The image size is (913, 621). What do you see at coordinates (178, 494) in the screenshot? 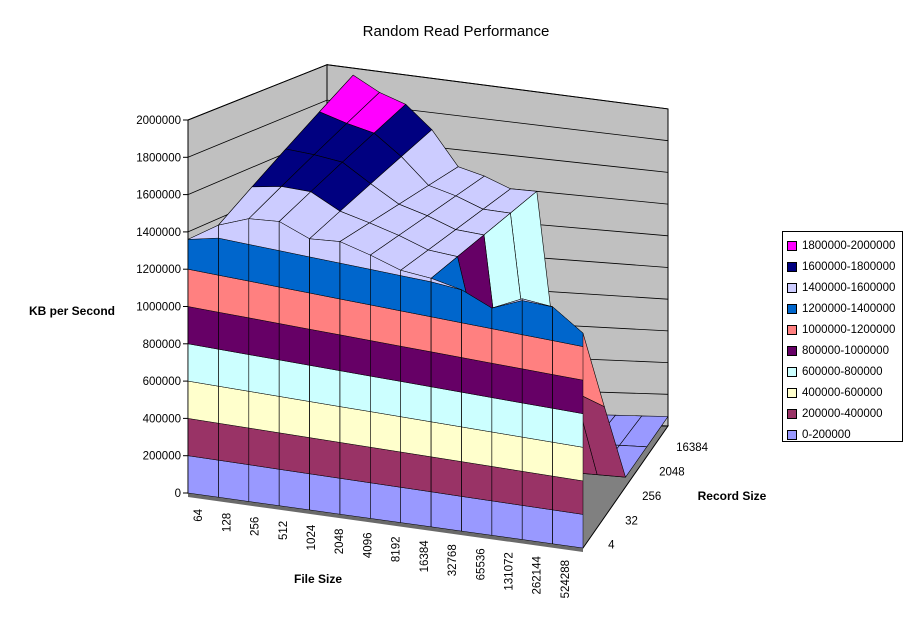
I see `z-tick-label: 0` at bounding box center [178, 494].